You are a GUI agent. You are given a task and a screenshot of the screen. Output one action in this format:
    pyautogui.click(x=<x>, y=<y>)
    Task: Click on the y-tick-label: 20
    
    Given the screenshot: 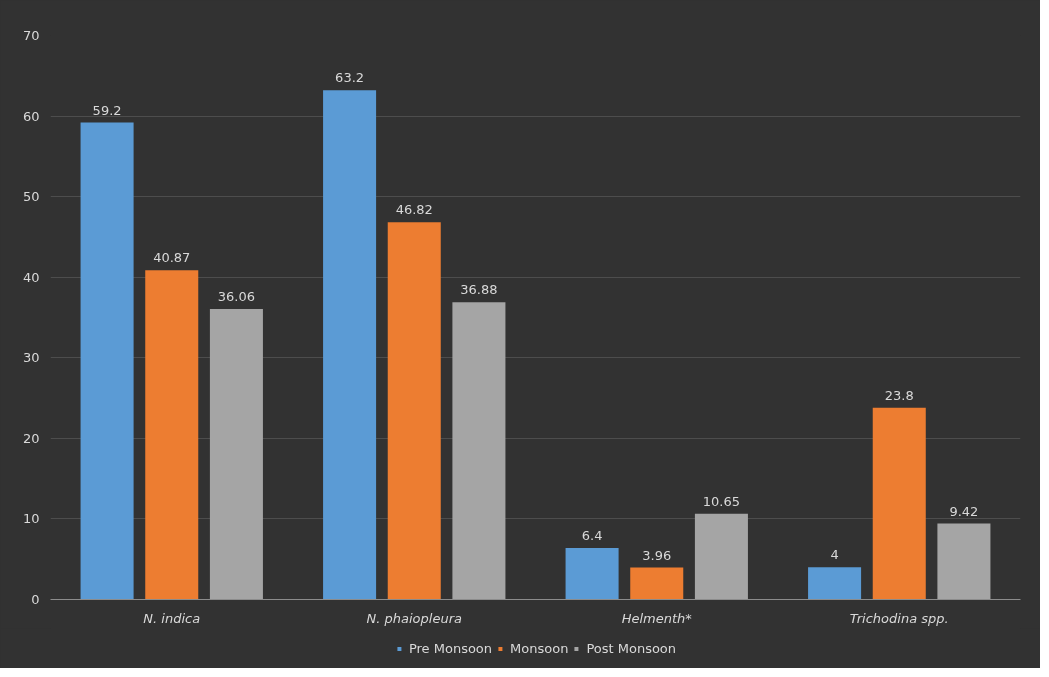 What is the action you would take?
    pyautogui.click(x=31, y=438)
    